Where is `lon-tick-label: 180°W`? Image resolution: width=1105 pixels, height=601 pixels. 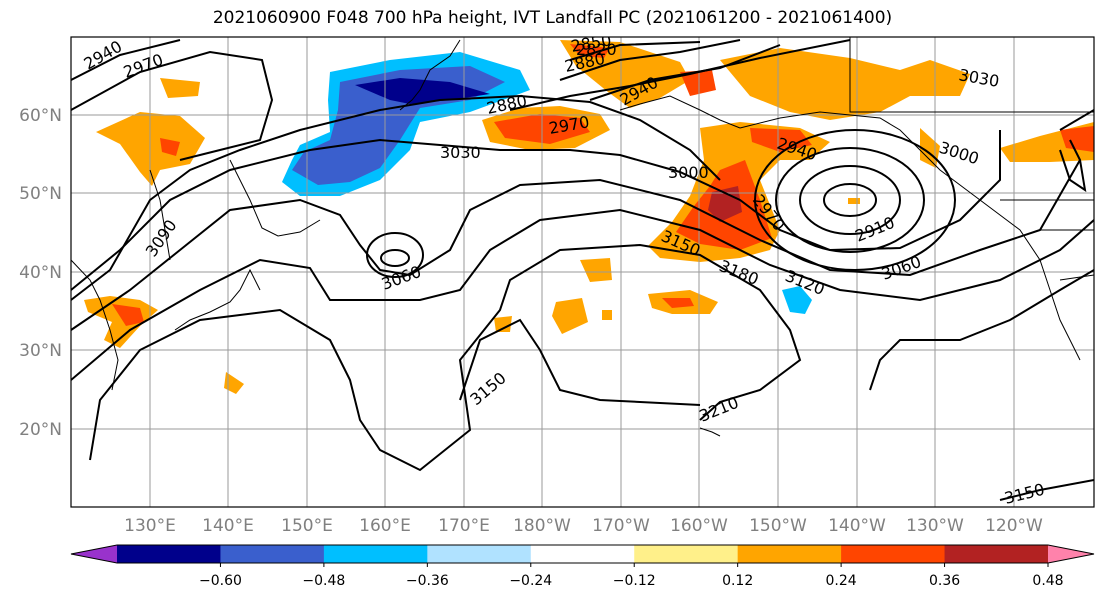
lon-tick-label: 180°W is located at coordinates (542, 526).